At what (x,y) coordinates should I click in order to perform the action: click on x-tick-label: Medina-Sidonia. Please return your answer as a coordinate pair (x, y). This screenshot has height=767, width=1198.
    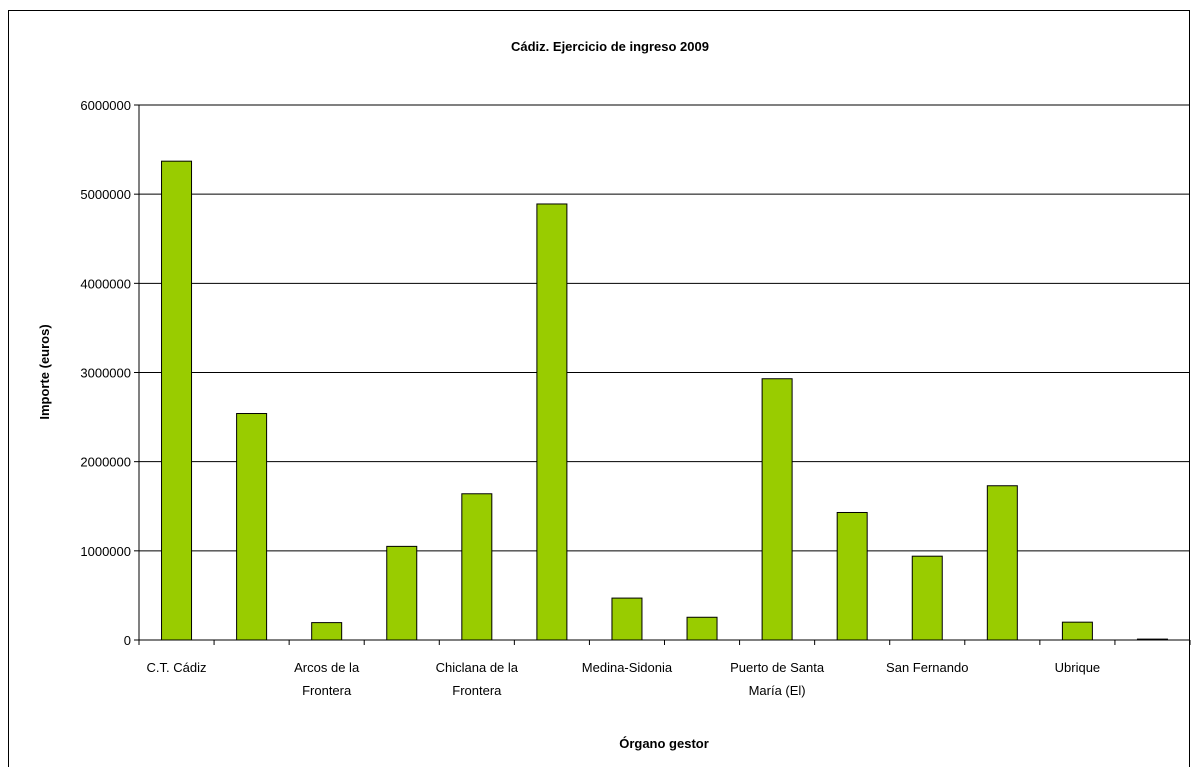
    Looking at the image, I should click on (627, 667).